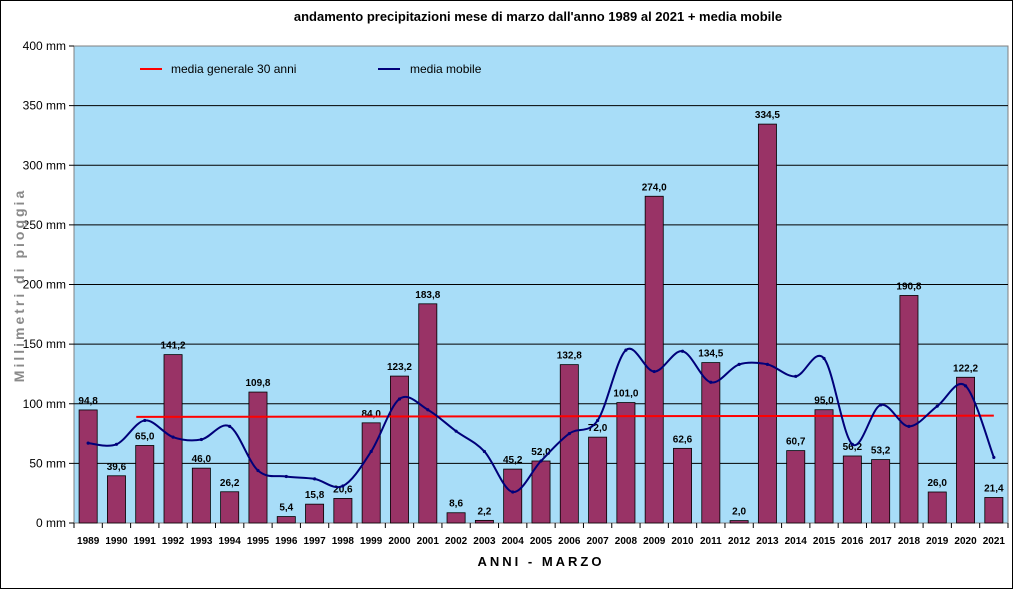 This screenshot has height=589, width=1013. I want to click on x-tick-label-2005: 2005, so click(541, 541).